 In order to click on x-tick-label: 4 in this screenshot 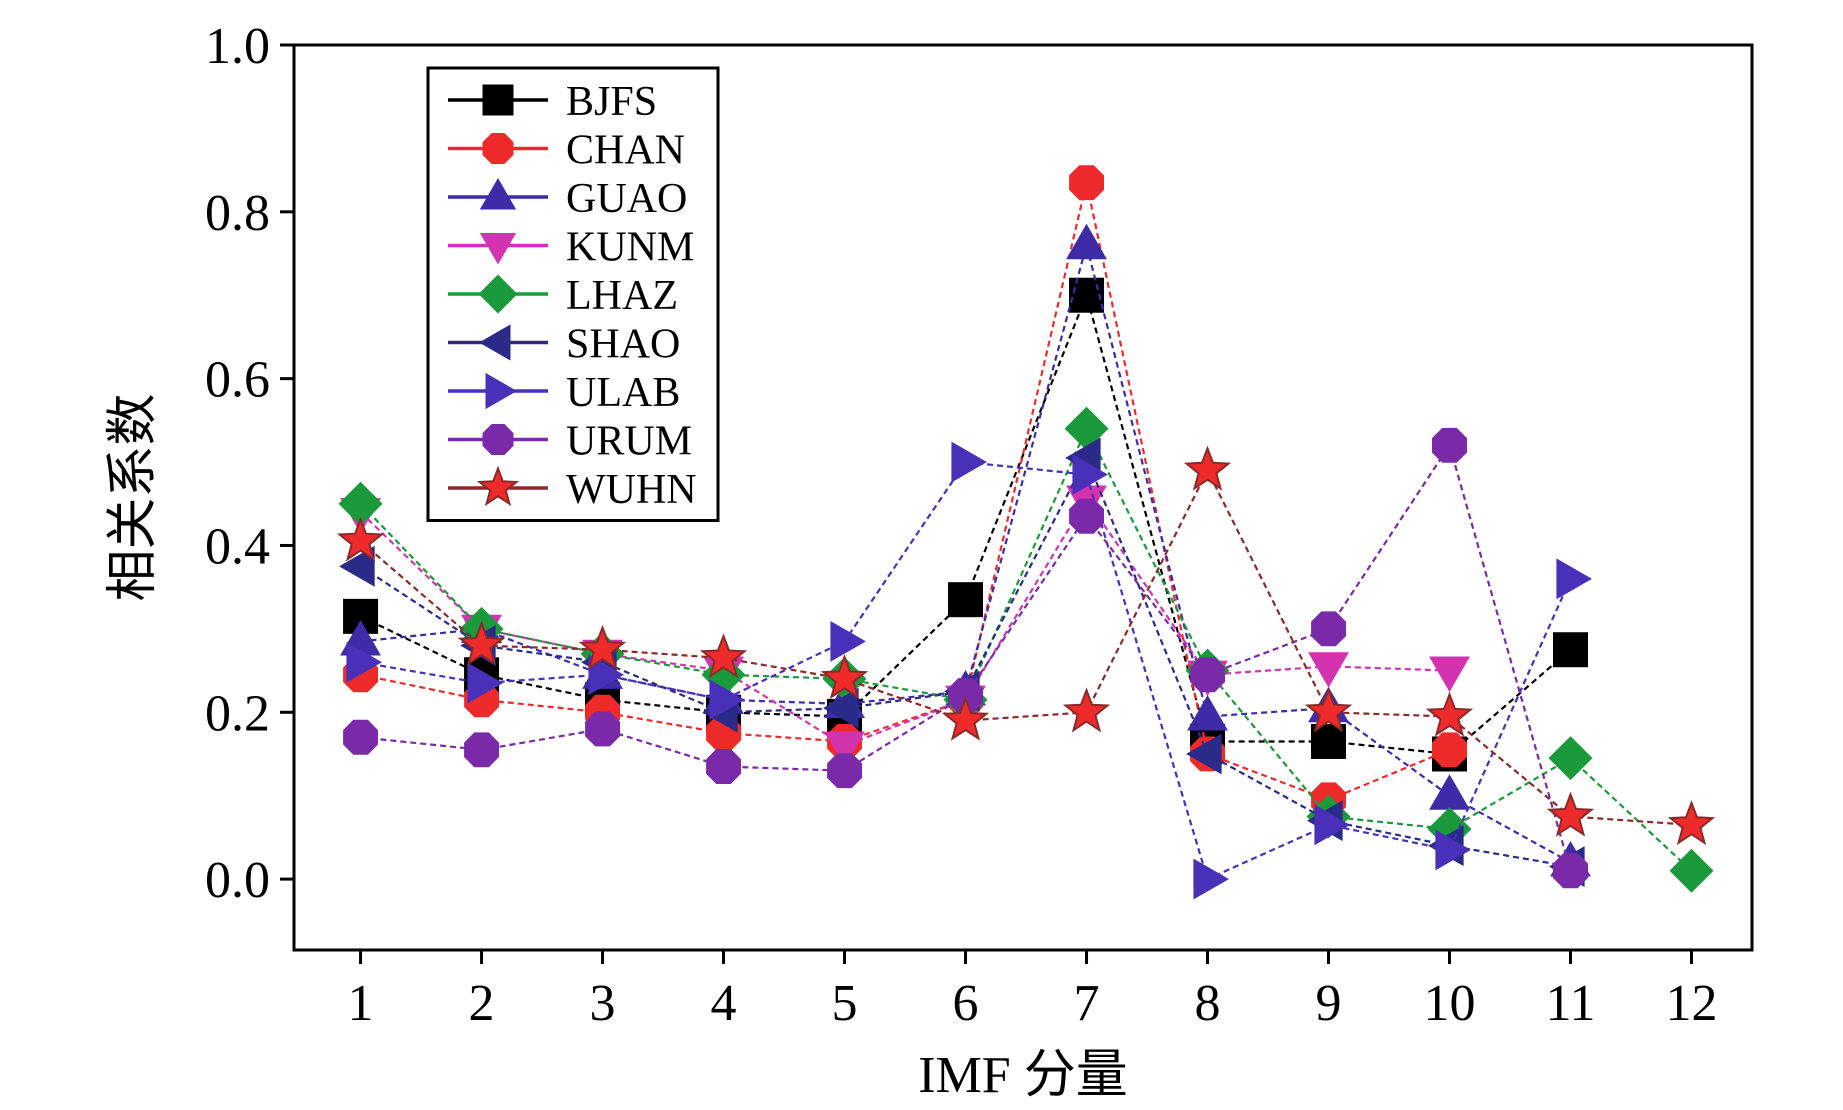, I will do `click(724, 1003)`.